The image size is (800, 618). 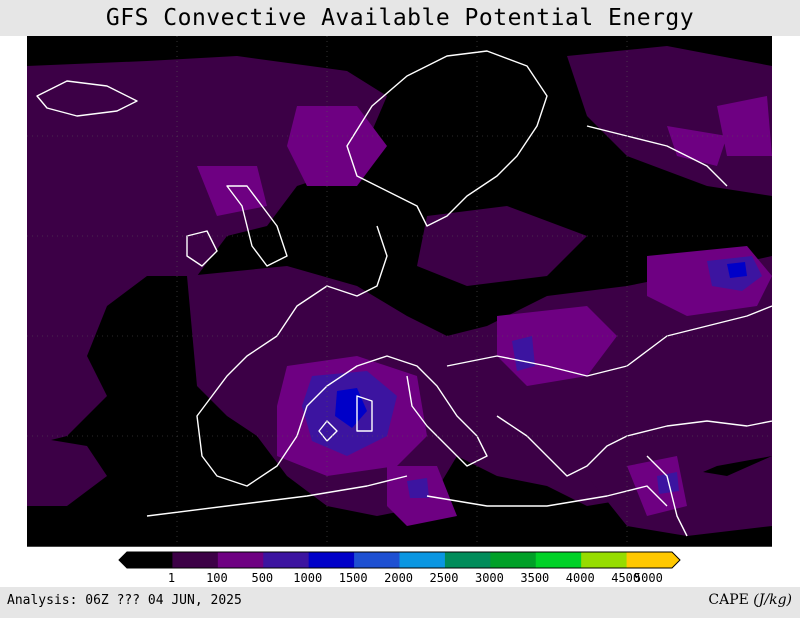 I want to click on units-value: (J/kg), so click(x=772, y=600).